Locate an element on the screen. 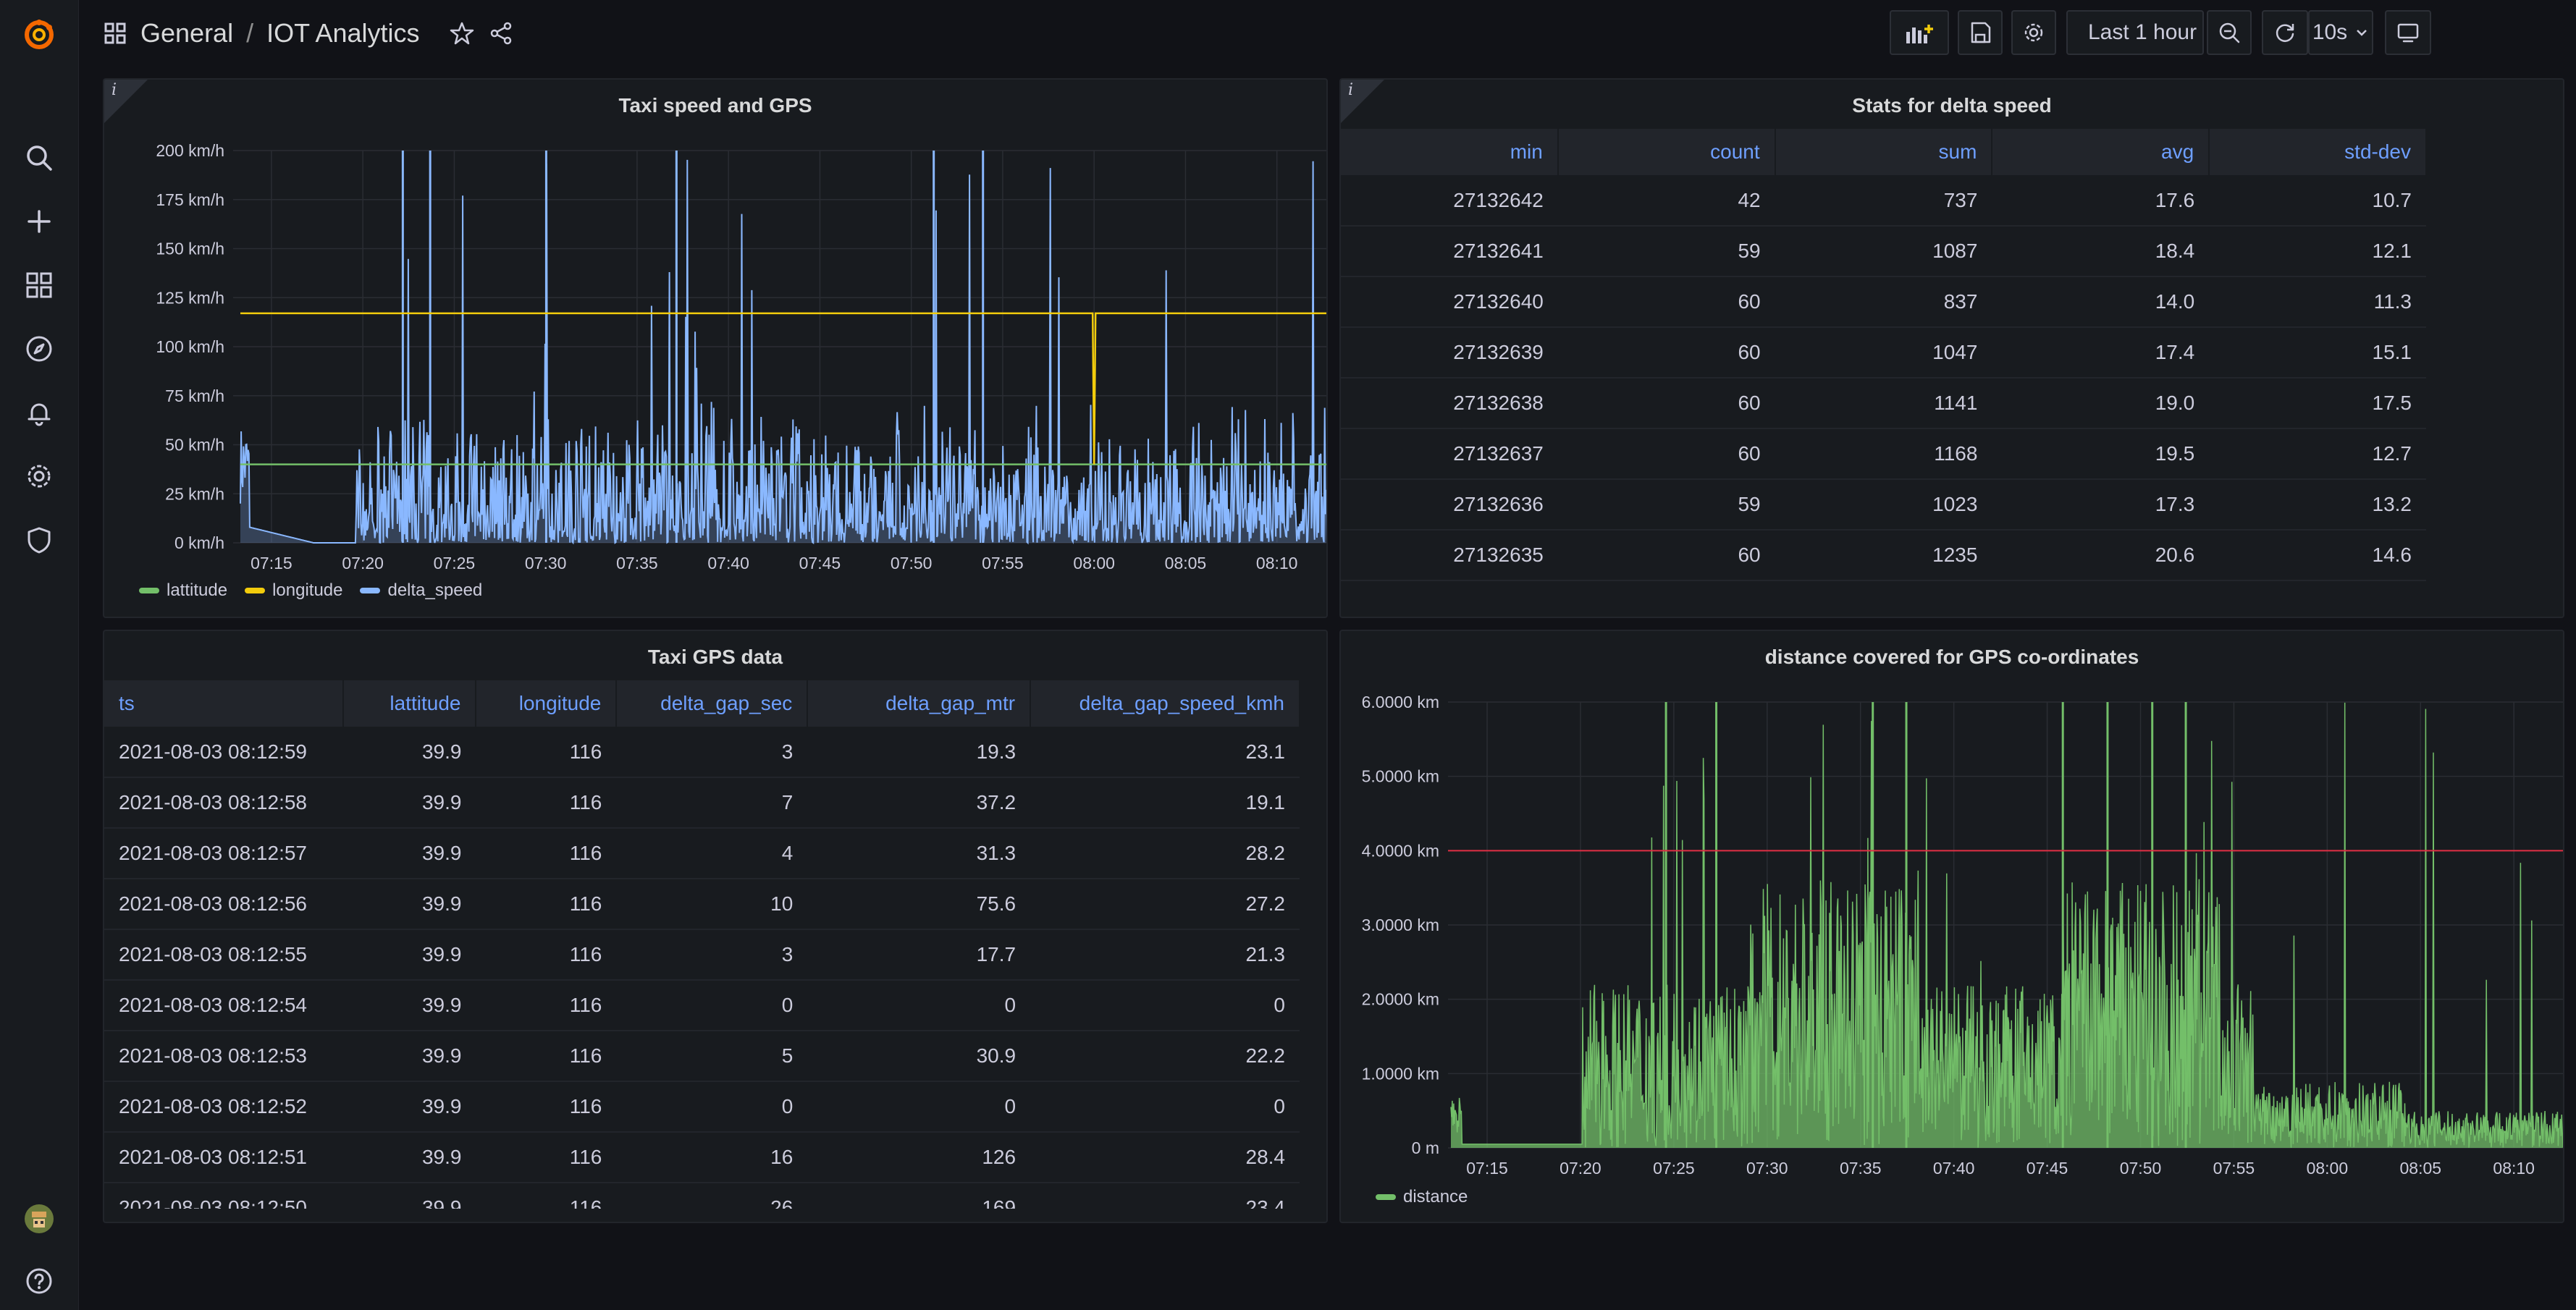  user-avatar is located at coordinates (39, 1219).